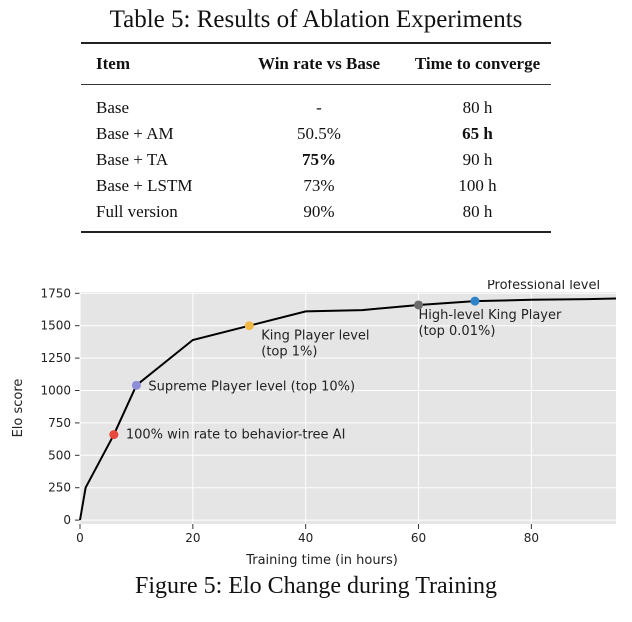 The image size is (632, 622). What do you see at coordinates (67, 520) in the screenshot?
I see `y-tick-label: 0` at bounding box center [67, 520].